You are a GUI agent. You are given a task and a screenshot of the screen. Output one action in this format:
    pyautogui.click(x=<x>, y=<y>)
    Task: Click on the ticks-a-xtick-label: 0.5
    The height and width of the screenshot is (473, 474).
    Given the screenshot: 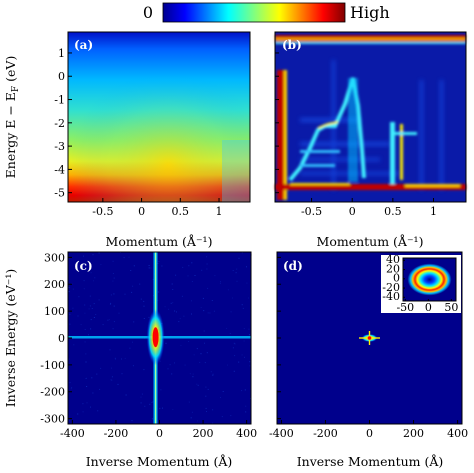 What is the action you would take?
    pyautogui.click(x=181, y=211)
    